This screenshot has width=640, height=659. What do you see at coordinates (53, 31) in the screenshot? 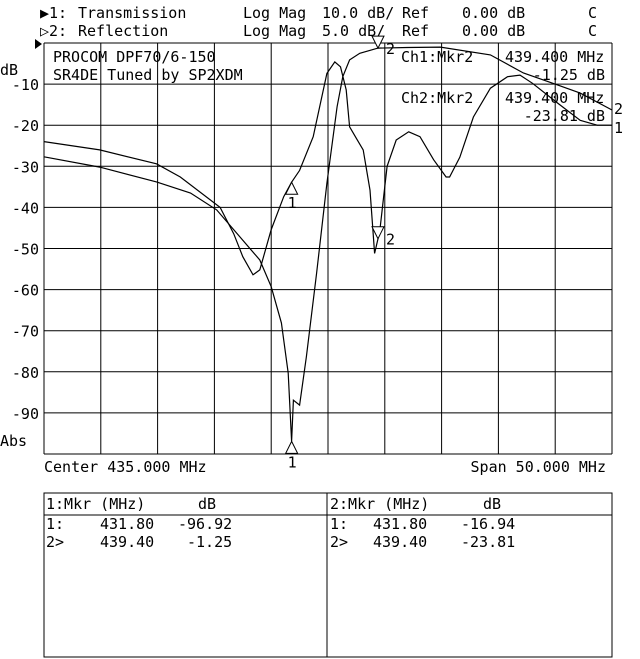
I see `ch2-prefix: ▷2:` at bounding box center [53, 31].